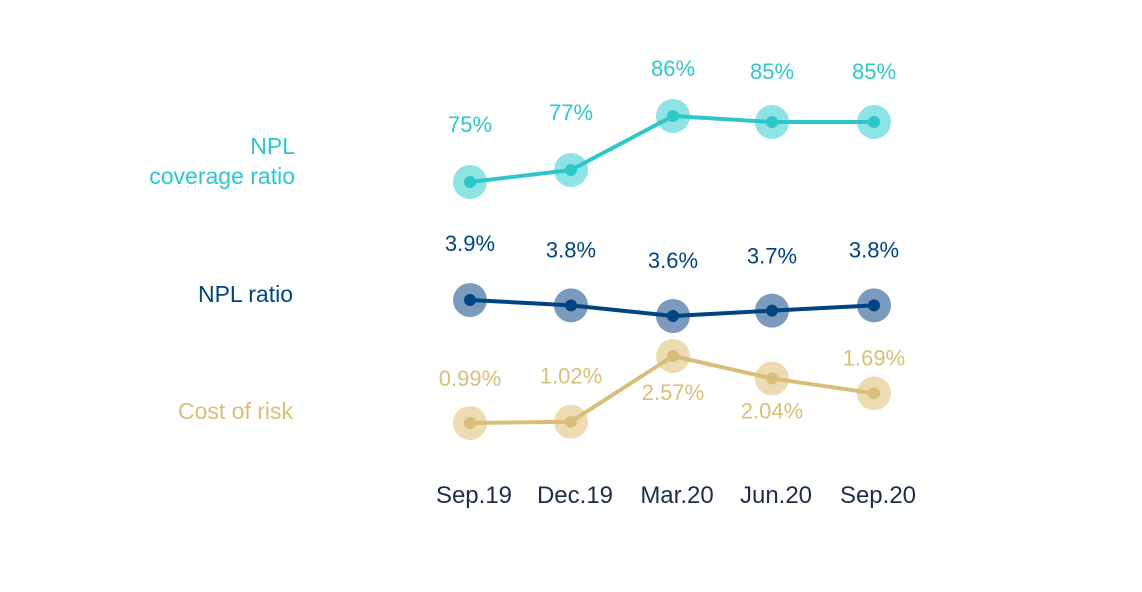 This screenshot has height=592, width=1142. I want to click on npl-coverage-ratio-point-Sep.20, so click(874, 122).